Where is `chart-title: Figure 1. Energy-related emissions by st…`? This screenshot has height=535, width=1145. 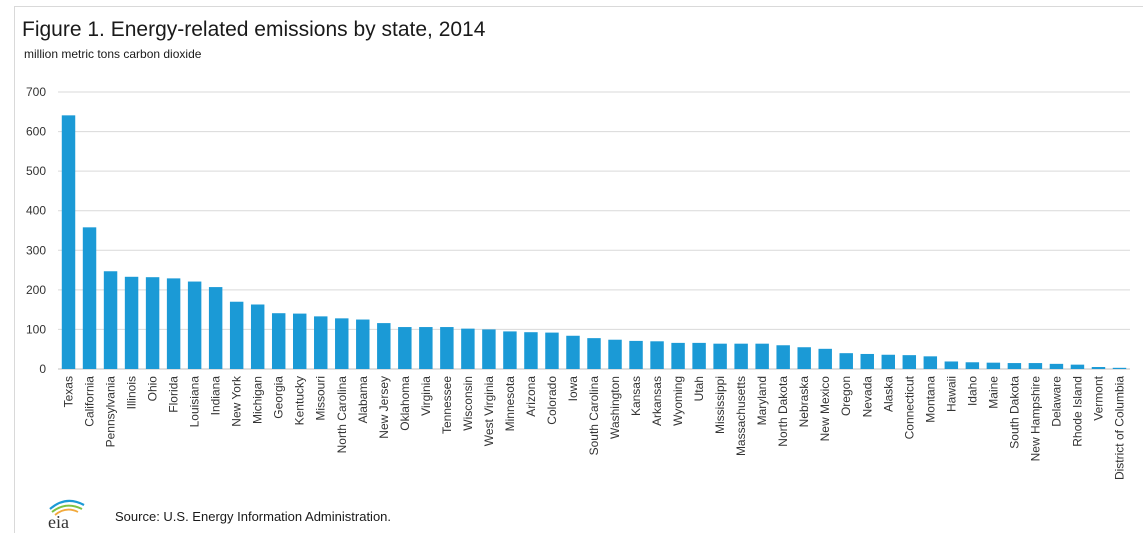
chart-title: Figure 1. Energy-related emissions by st… is located at coordinates (254, 29).